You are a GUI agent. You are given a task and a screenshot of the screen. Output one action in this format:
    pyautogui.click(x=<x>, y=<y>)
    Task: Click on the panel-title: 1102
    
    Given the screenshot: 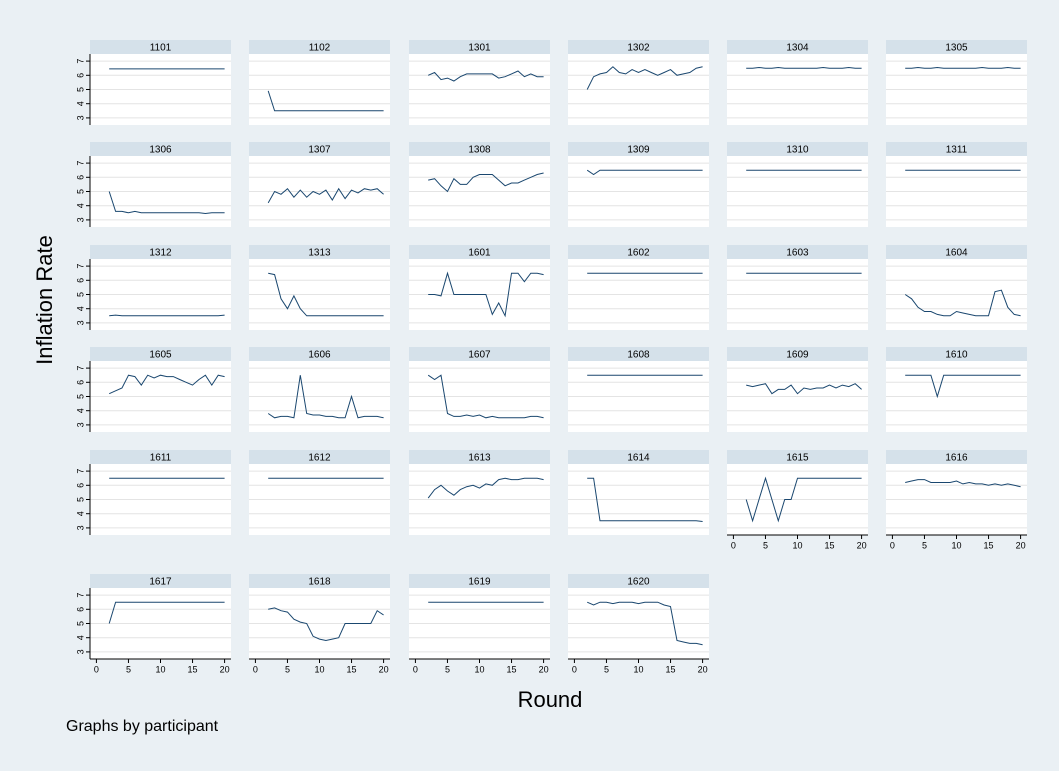 What is the action you would take?
    pyautogui.click(x=320, y=48)
    